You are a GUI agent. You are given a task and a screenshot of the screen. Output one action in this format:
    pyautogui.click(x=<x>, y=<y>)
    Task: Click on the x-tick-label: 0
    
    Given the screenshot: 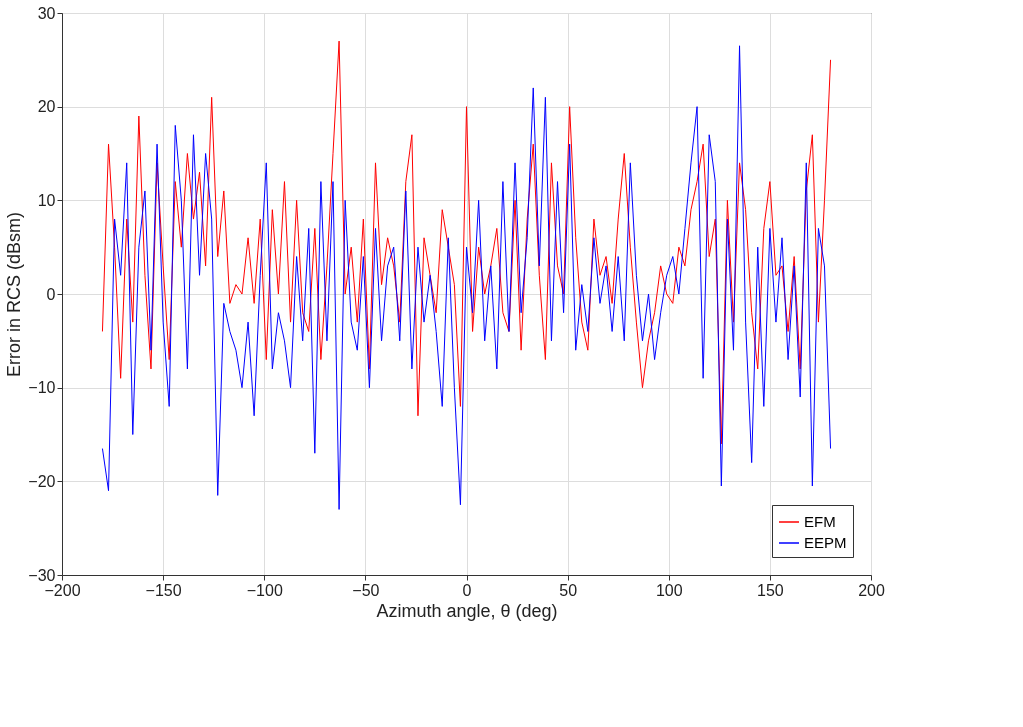 What is the action you would take?
    pyautogui.click(x=467, y=590)
    